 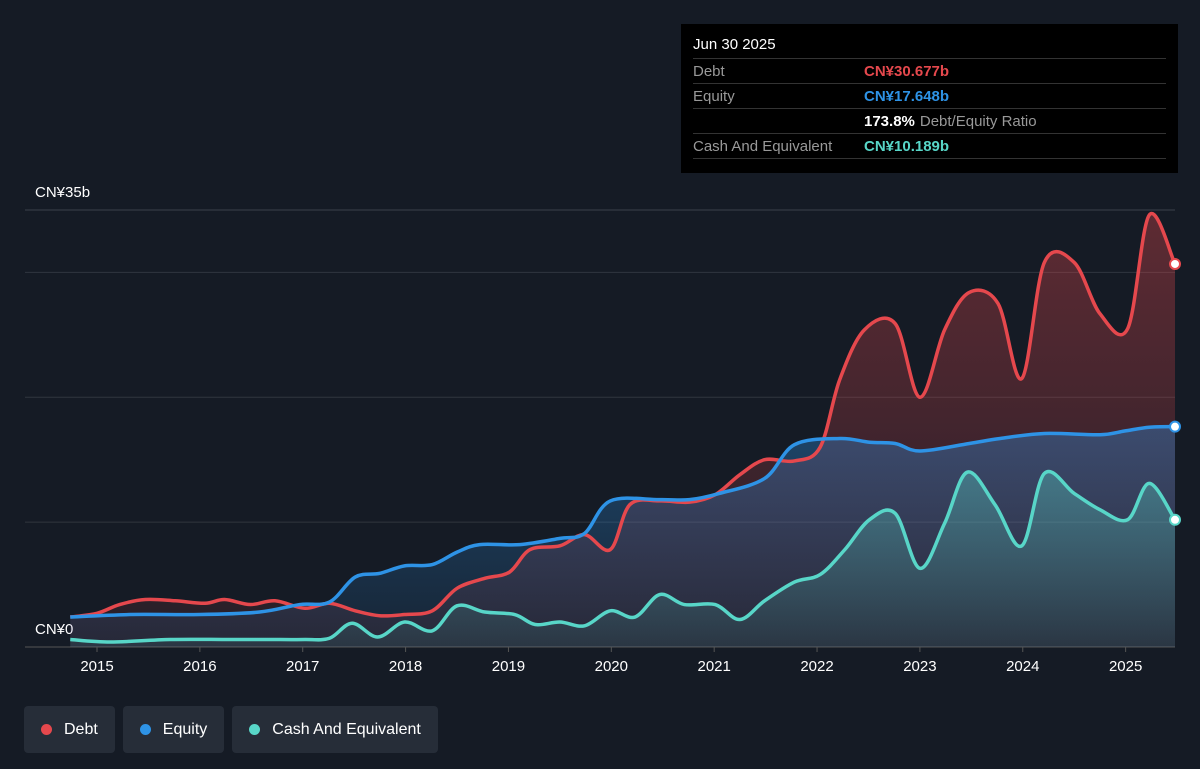 What do you see at coordinates (978, 121) in the screenshot?
I see `tooltip-ratio-label: Debt/Equity Ratio` at bounding box center [978, 121].